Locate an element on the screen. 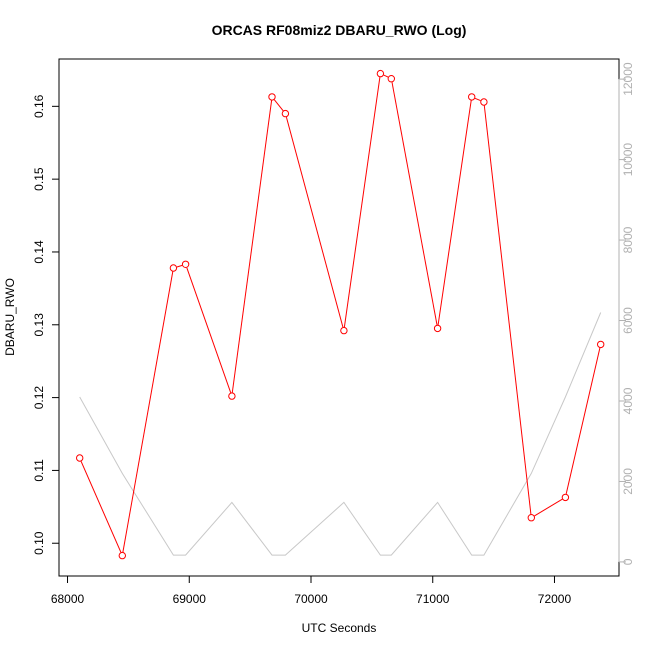 This screenshot has width=650, height=650. y-tick-label: 0.13 is located at coordinates (39, 325).